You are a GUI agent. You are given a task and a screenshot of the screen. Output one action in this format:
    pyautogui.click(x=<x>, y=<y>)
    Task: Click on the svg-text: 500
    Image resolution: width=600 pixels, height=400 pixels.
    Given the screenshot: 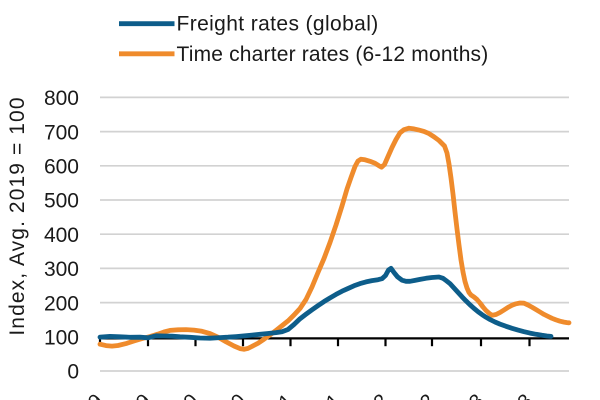 What is the action you would take?
    pyautogui.click(x=61, y=201)
    